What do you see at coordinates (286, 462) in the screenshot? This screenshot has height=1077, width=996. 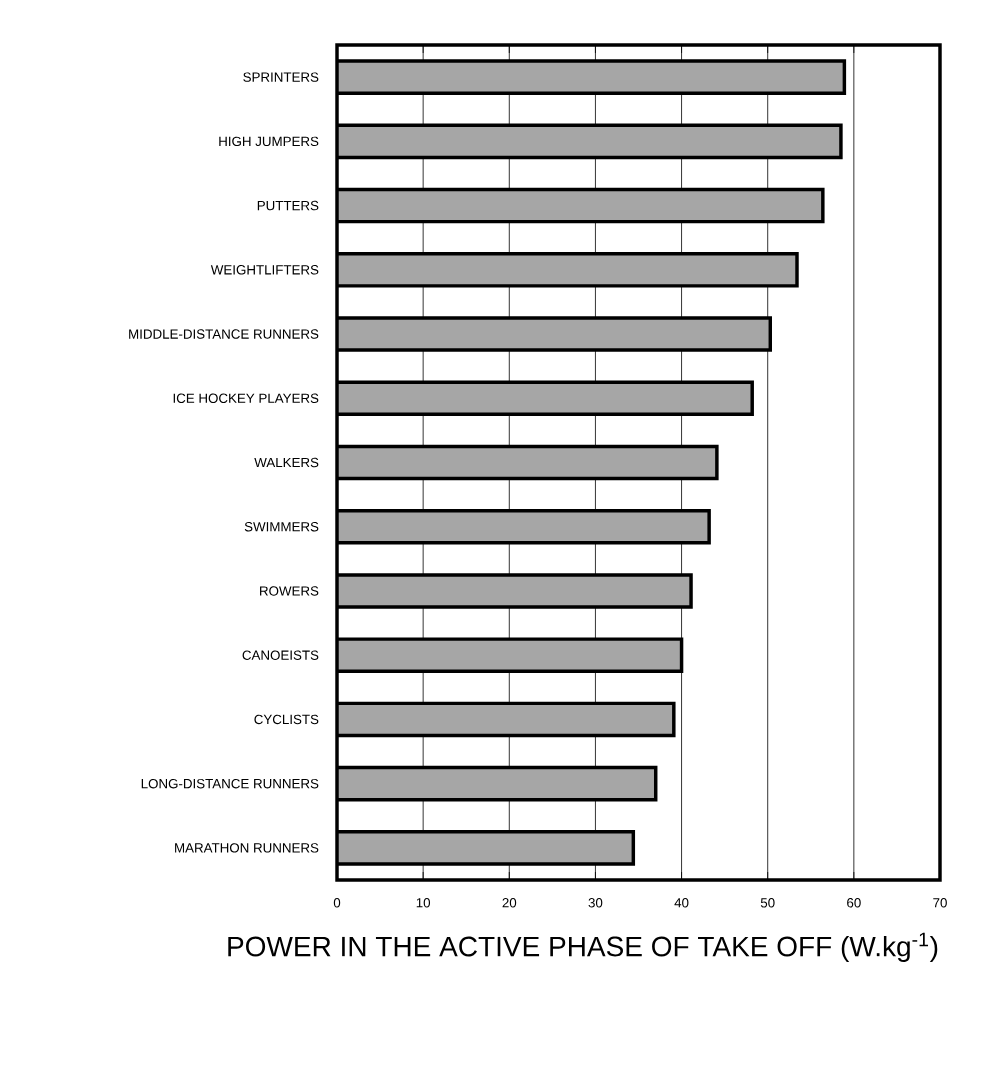 I see `y-tick-label: WALKERS` at bounding box center [286, 462].